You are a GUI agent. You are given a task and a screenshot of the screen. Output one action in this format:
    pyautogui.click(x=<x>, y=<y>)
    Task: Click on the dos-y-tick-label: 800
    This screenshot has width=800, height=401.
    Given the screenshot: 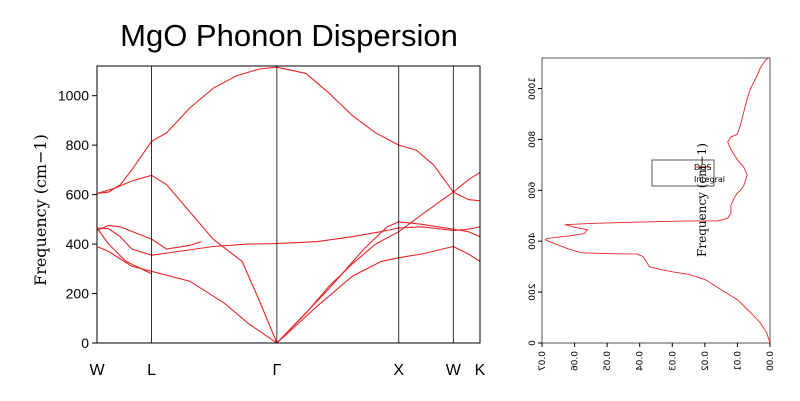 What is the action you would take?
    pyautogui.click(x=533, y=139)
    